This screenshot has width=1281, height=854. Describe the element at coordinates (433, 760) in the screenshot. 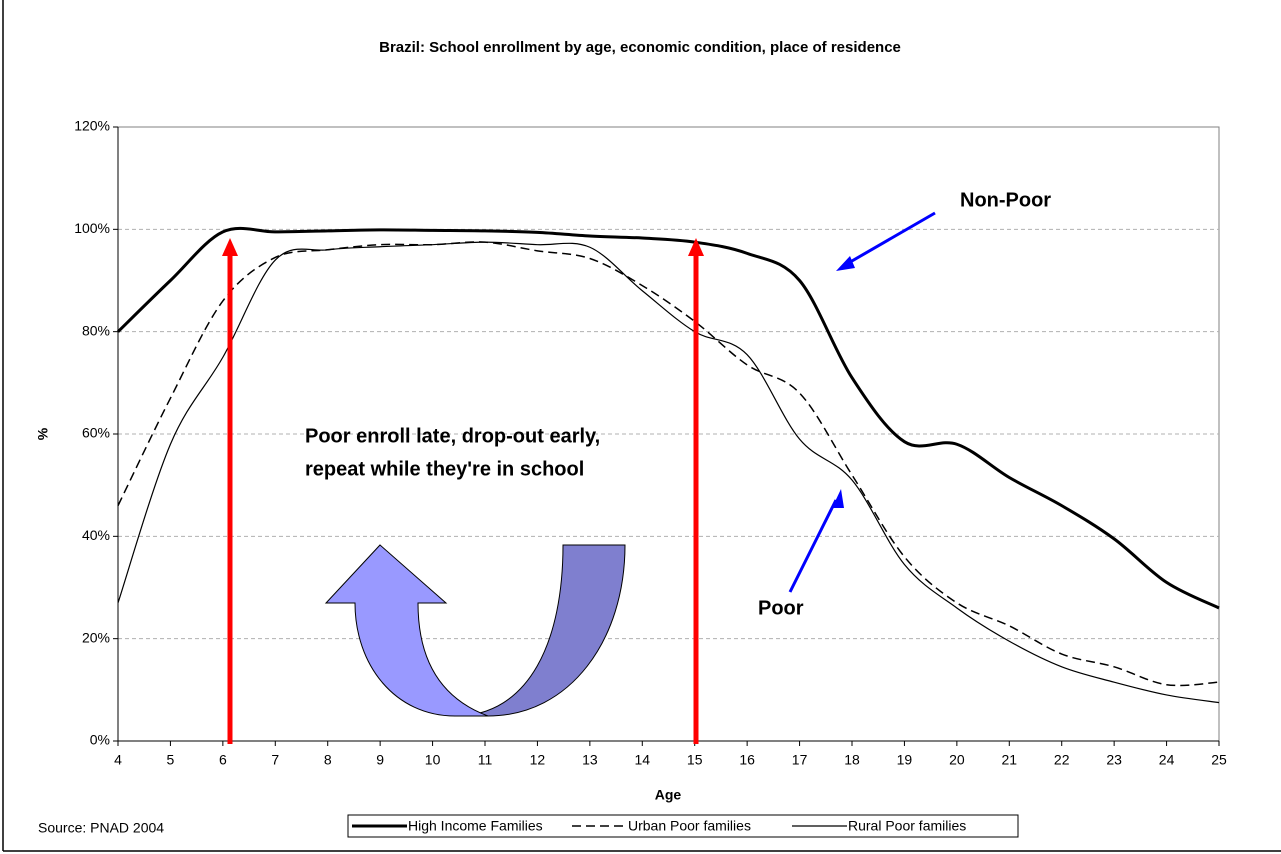

I see `x-tick-label: 10` at that location.